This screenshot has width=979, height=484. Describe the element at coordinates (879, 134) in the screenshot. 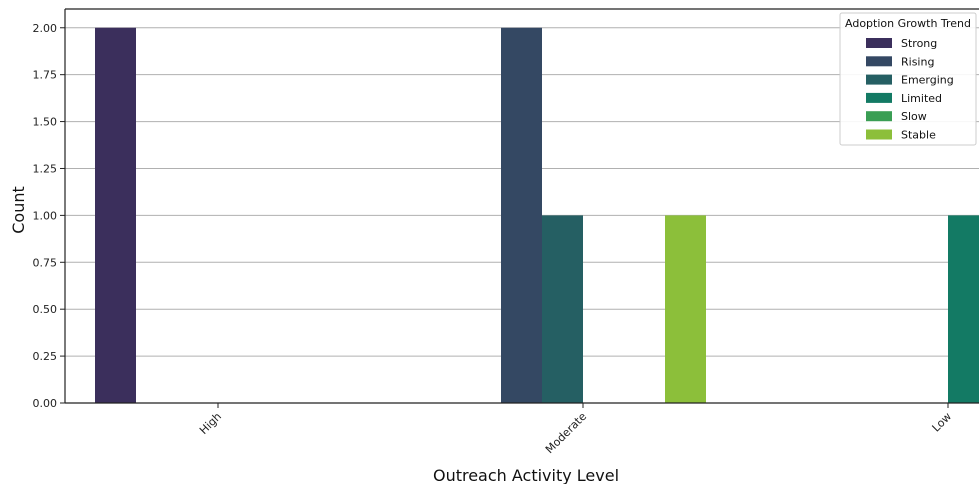

I see `legend-swatch-stable` at that location.